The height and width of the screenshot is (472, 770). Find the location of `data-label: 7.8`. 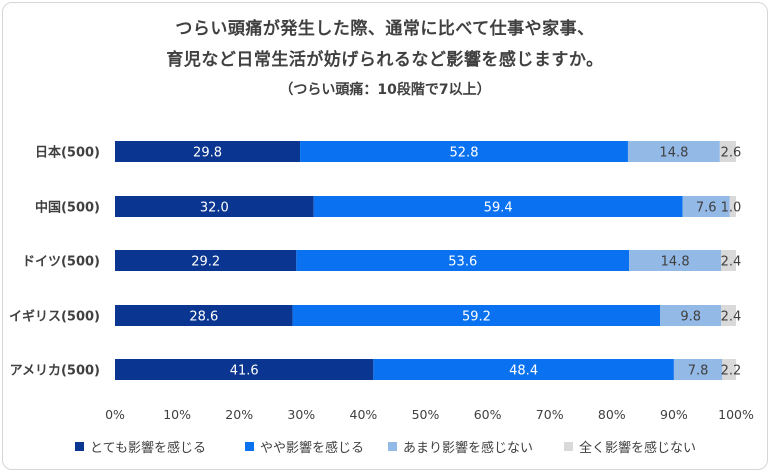

data-label: 7.8 is located at coordinates (698, 371).